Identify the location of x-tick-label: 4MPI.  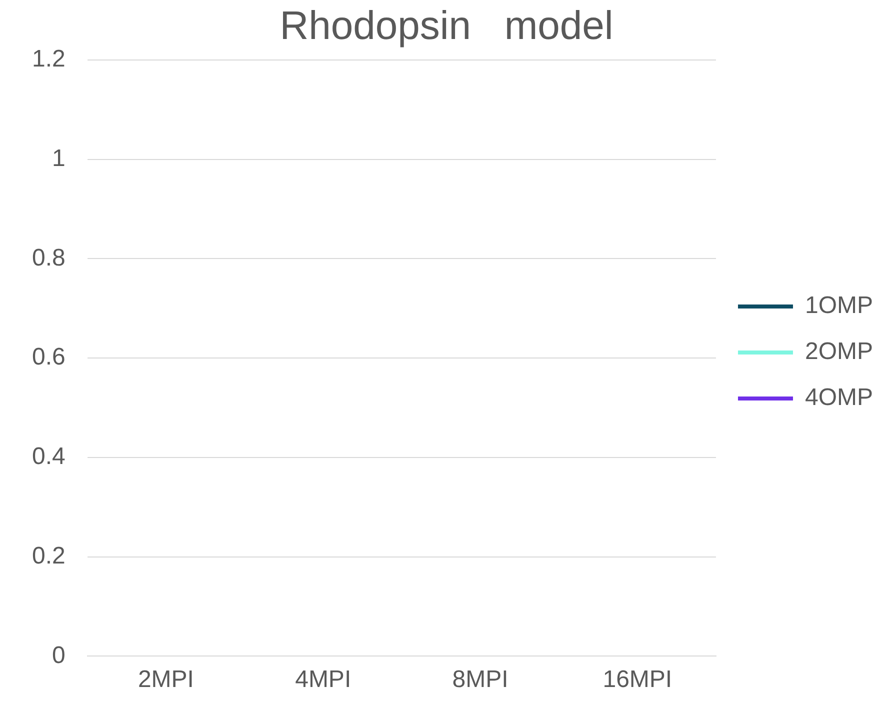
(323, 680).